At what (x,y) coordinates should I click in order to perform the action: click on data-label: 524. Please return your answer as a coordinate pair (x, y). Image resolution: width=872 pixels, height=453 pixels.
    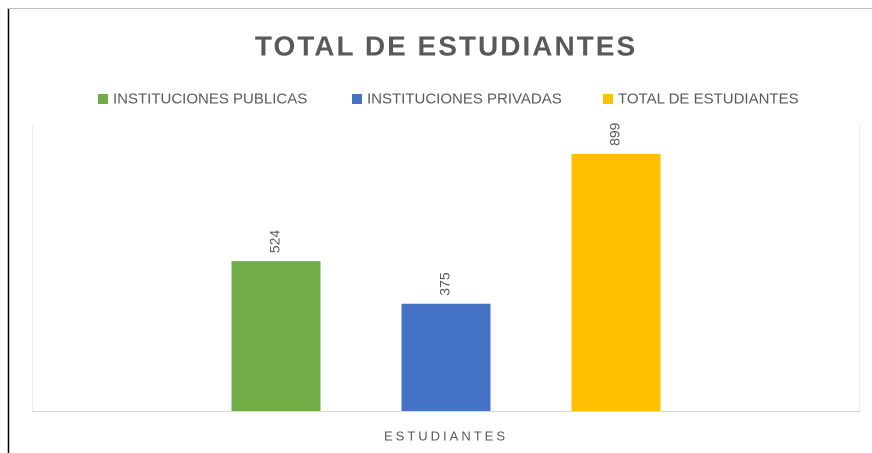
    Looking at the image, I should click on (275, 242).